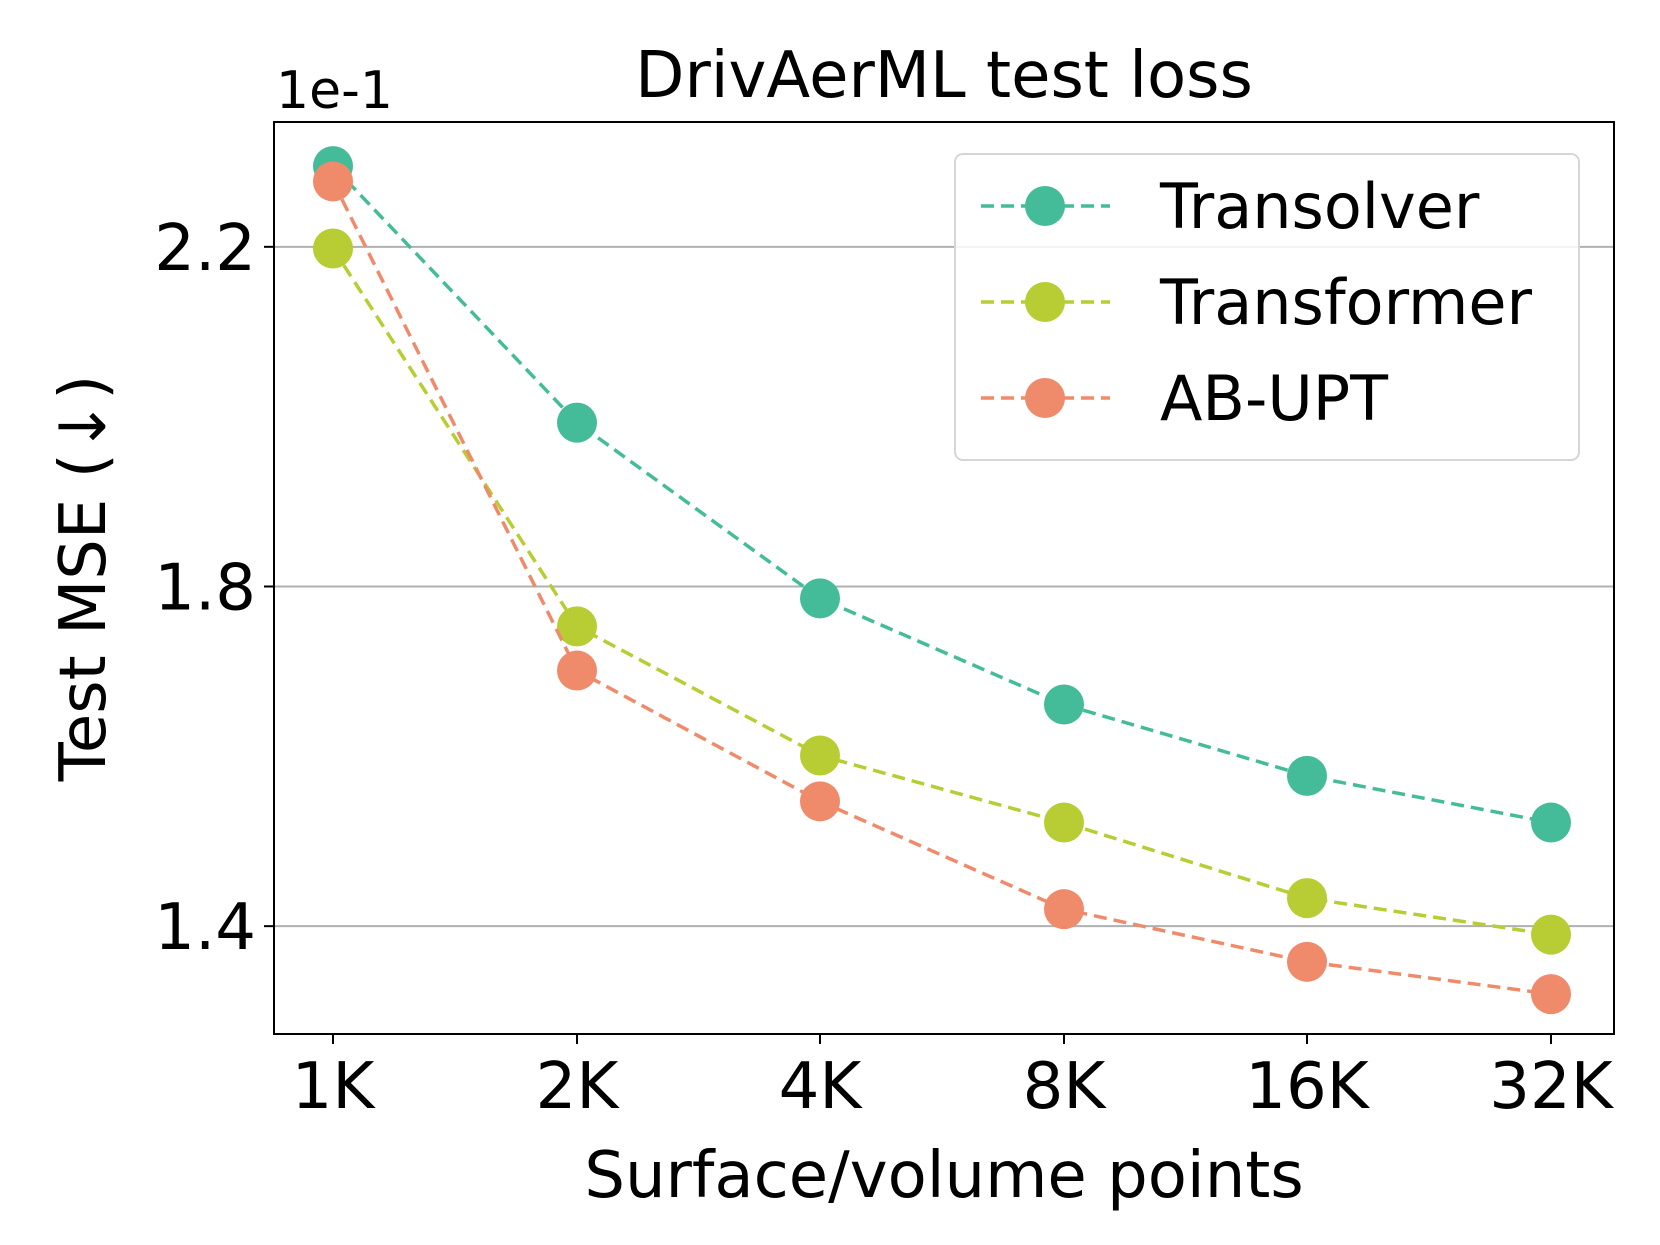  Describe the element at coordinates (943, 1176) in the screenshot. I see `x-axis-label: Surface/volume points` at that location.